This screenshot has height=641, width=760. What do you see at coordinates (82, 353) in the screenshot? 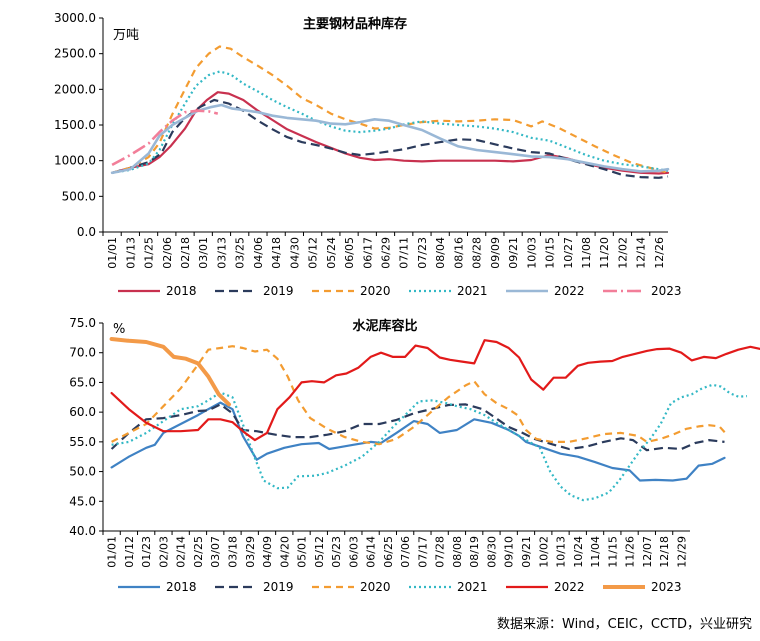
I see `y-tick-label: 70.0` at bounding box center [82, 353].